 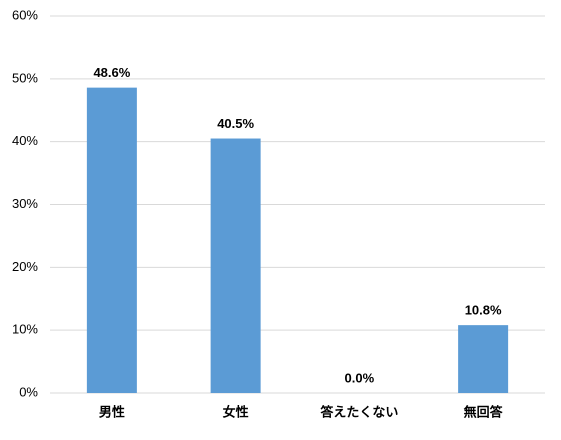 I want to click on x-tick-label: 答えたくない, so click(x=359, y=411).